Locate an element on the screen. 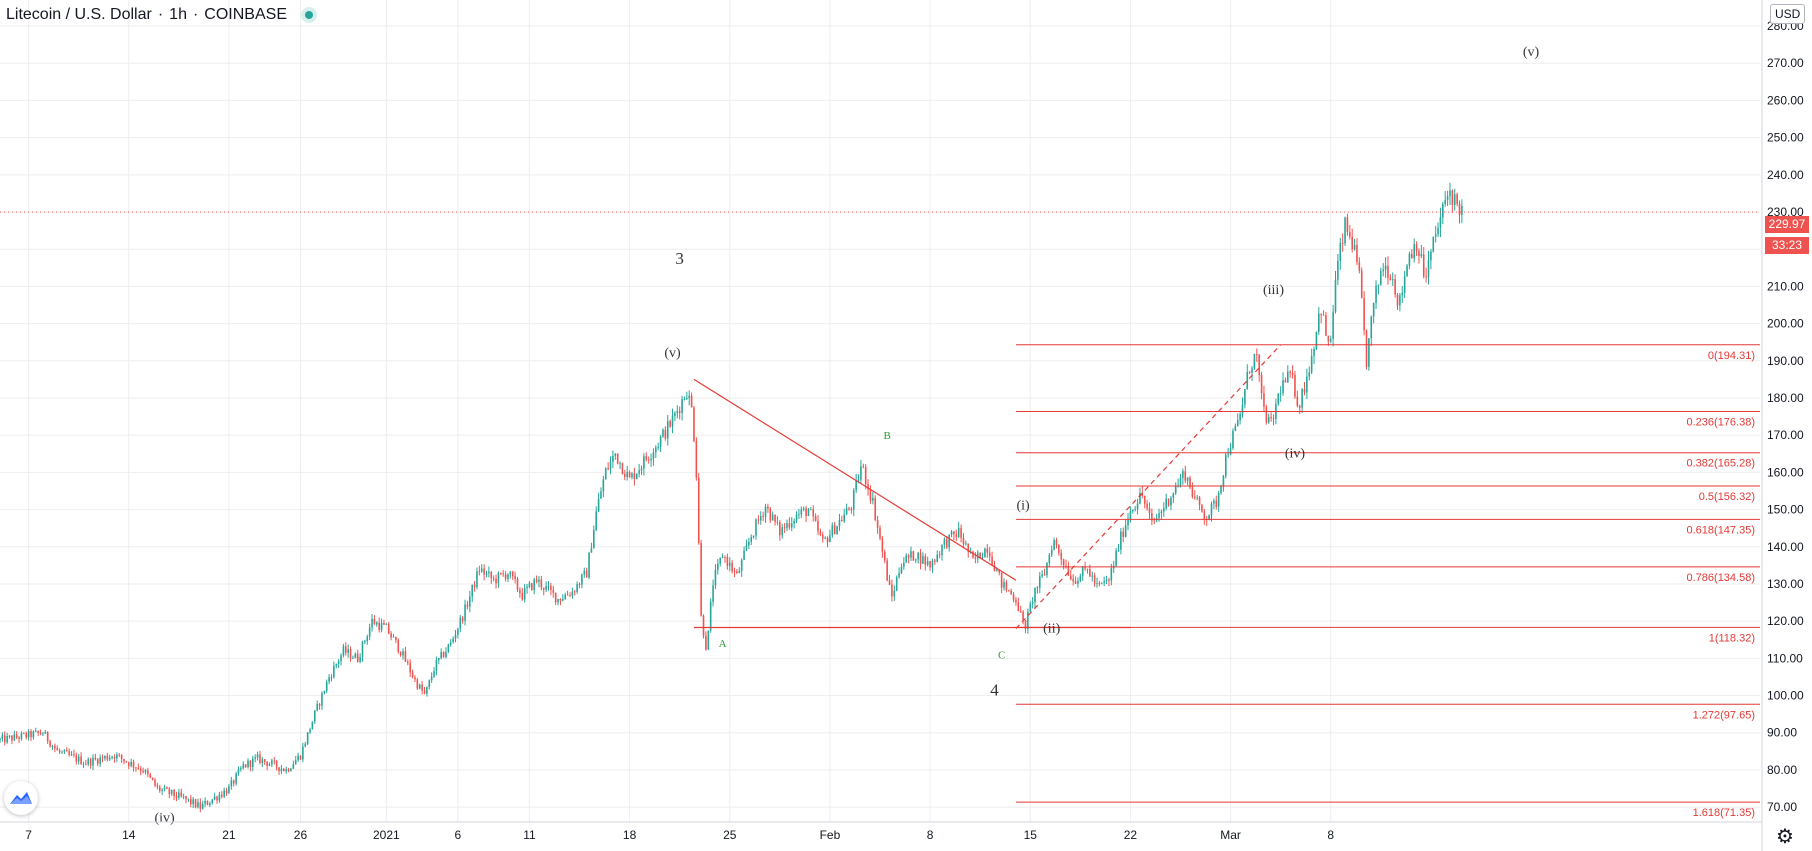 This screenshot has width=1812, height=851. wave-label: (iv) is located at coordinates (164, 818).